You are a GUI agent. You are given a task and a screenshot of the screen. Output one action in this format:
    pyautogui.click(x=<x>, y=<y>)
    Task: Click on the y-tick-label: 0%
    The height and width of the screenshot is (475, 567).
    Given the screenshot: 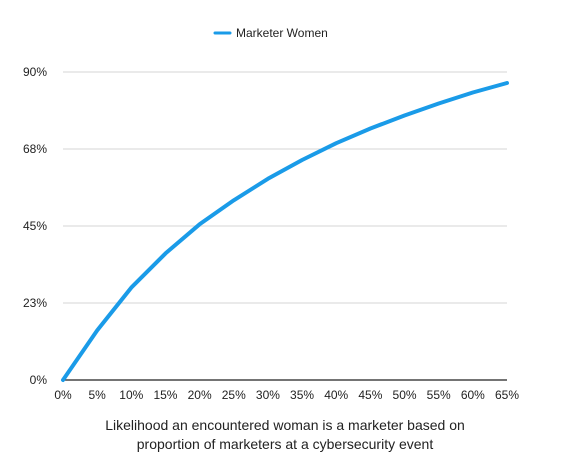 What is the action you would take?
    pyautogui.click(x=39, y=380)
    